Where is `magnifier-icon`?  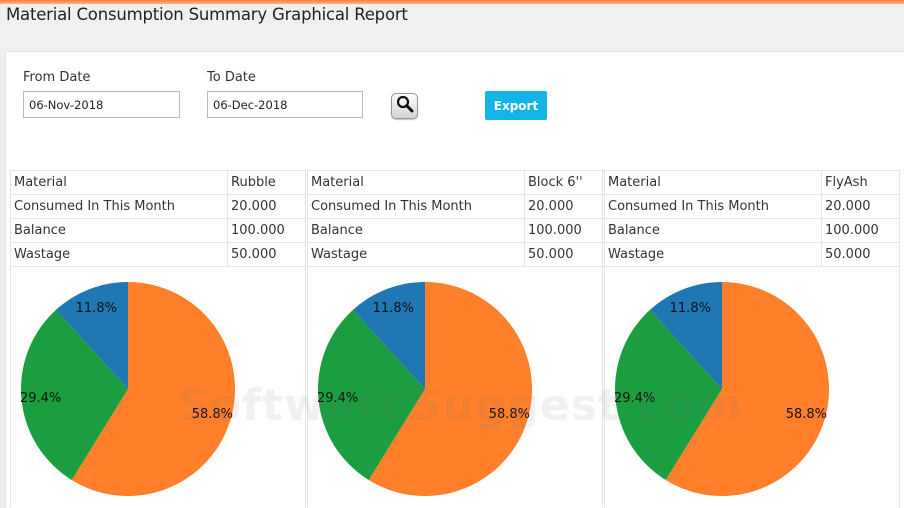
magnifier-icon is located at coordinates (405, 106).